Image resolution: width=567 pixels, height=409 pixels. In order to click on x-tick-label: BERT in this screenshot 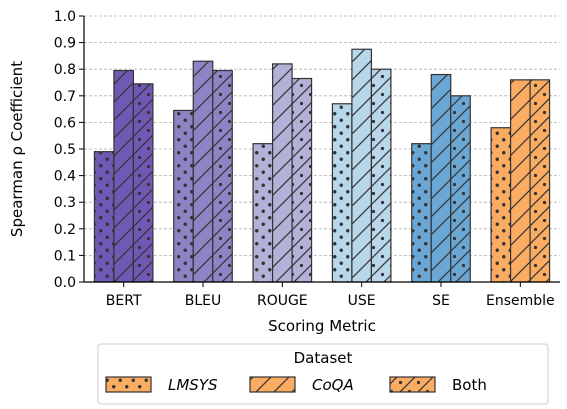, I will do `click(124, 301)`.